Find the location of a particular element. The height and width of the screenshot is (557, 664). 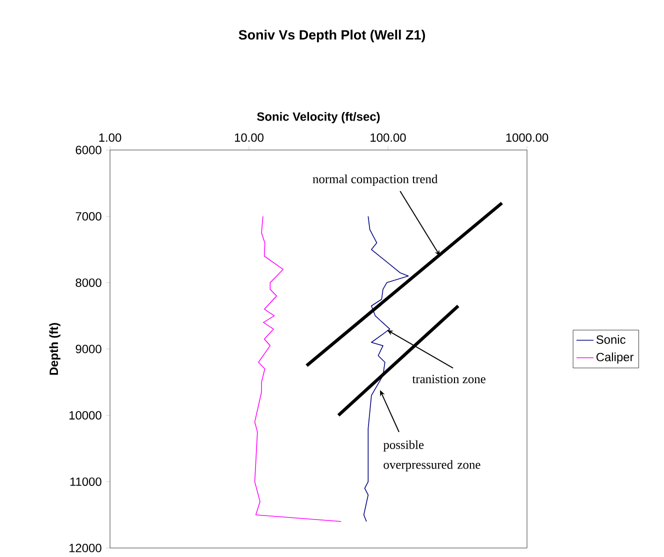

y-tick-label: 6000 is located at coordinates (89, 150).